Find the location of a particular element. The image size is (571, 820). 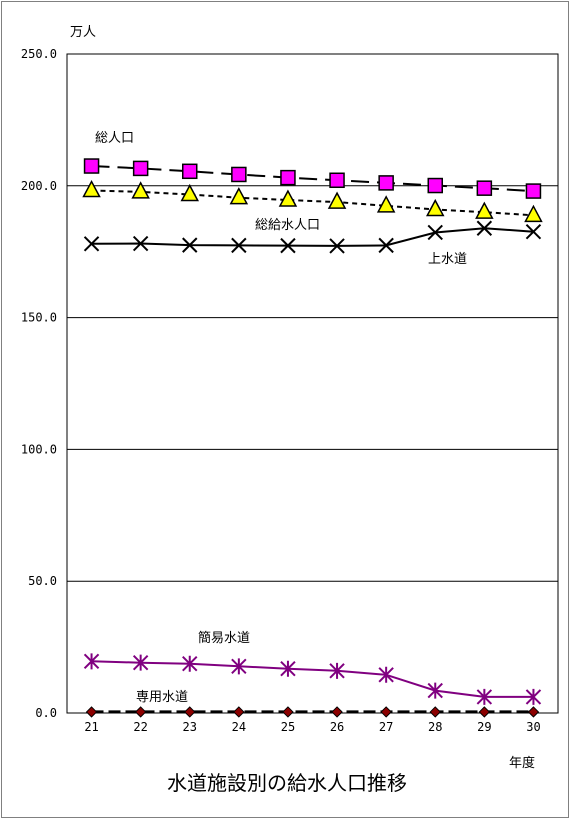

y-tick-label: 0.0 is located at coordinates (46, 713).